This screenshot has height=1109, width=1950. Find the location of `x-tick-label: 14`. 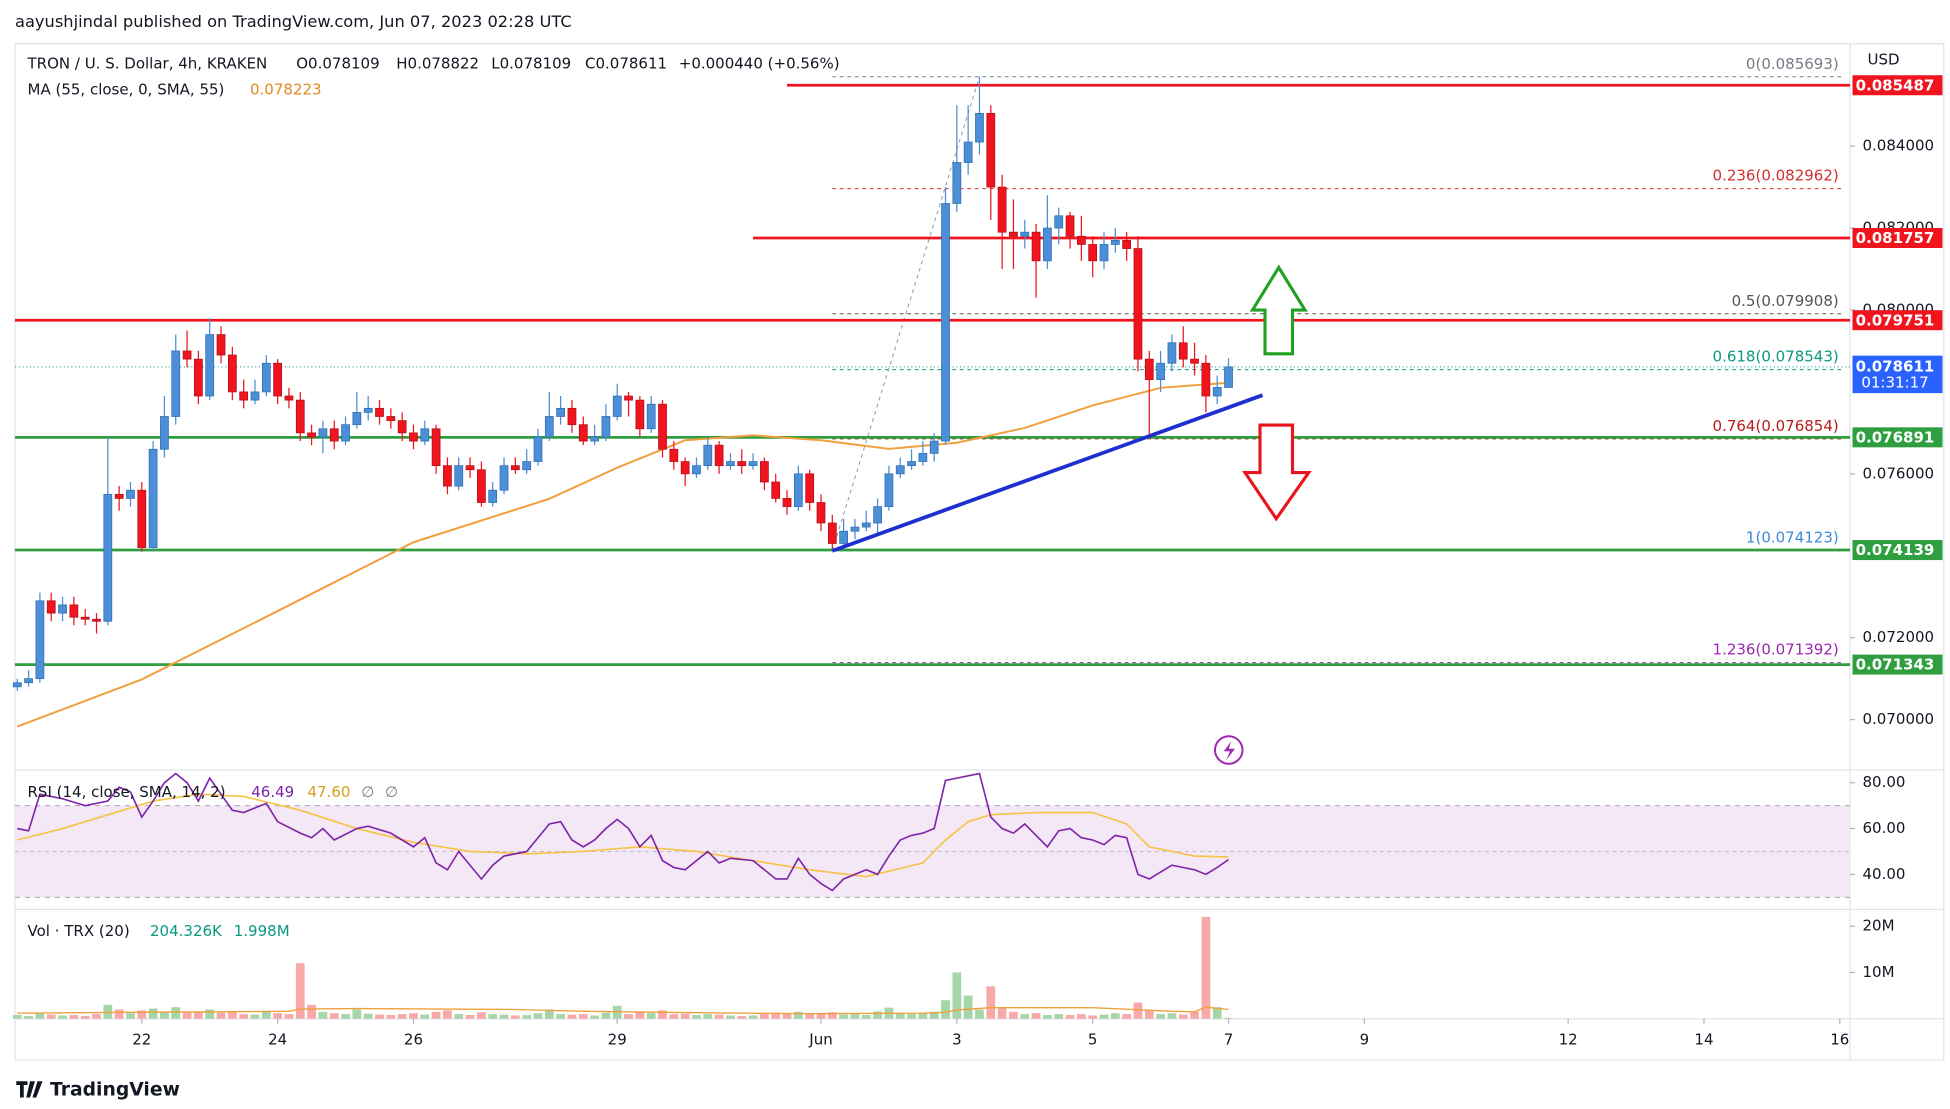

x-tick-label: 14 is located at coordinates (1703, 1040).